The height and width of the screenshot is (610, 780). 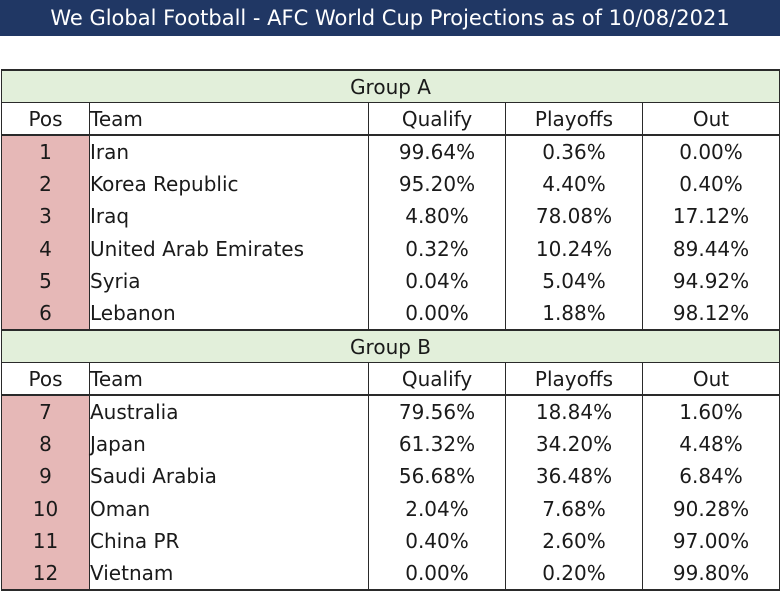 I want to click on playoffs-cell: 4.40%, so click(x=574, y=183).